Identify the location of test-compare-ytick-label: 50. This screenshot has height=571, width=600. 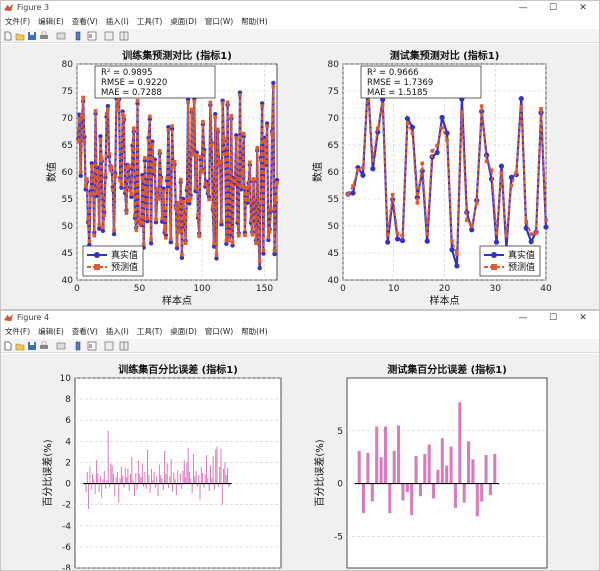
(334, 227).